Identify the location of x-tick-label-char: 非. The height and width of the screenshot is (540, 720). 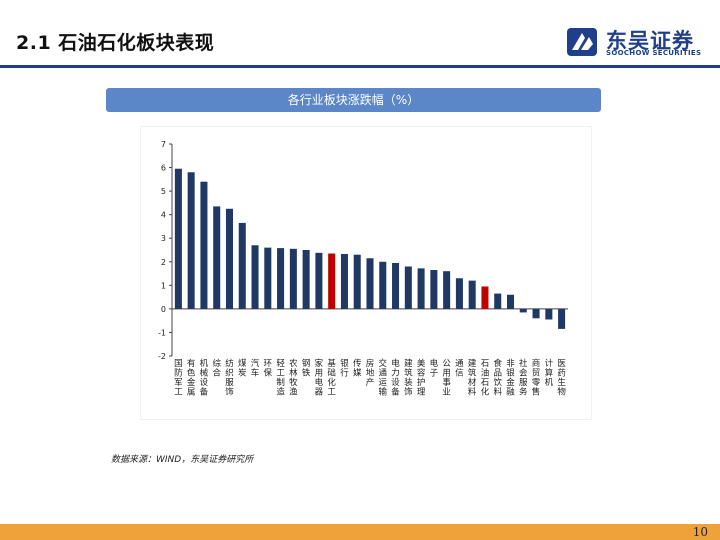
(510, 363).